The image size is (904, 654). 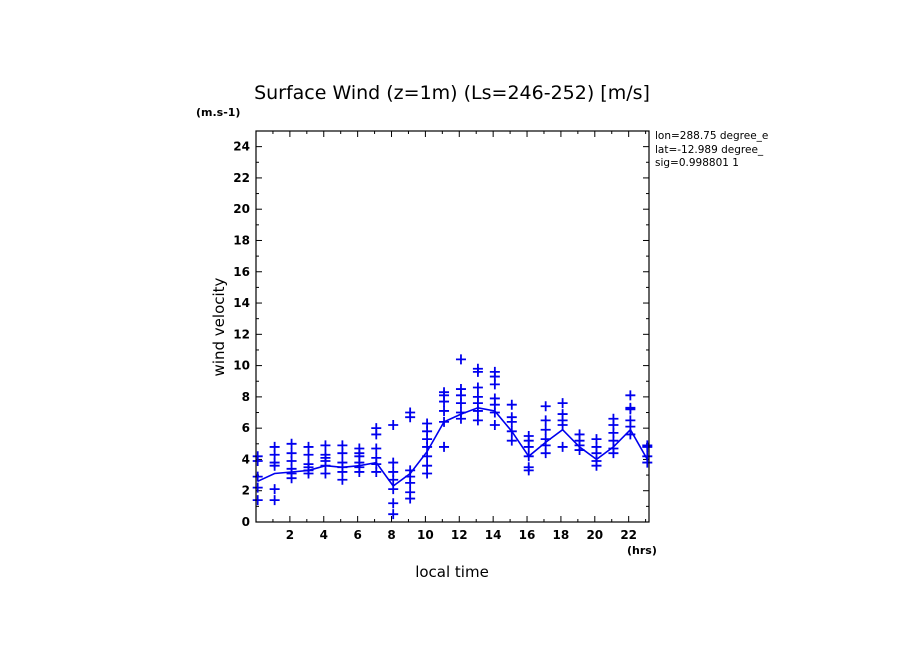 I want to click on y-tick-label: 18, so click(x=241, y=240).